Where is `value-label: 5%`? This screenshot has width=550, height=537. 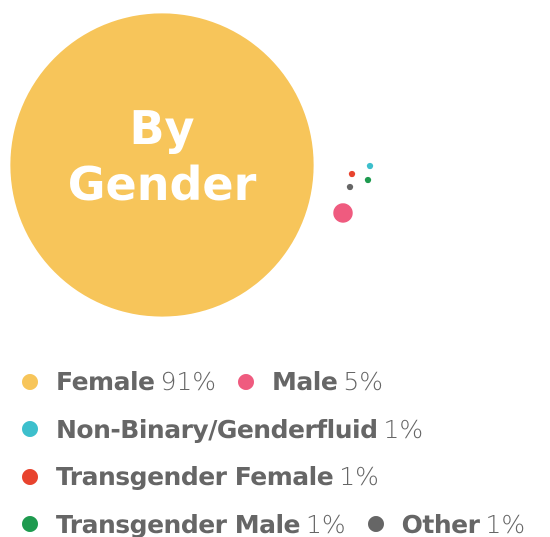
value-label: 5% is located at coordinates (363, 382).